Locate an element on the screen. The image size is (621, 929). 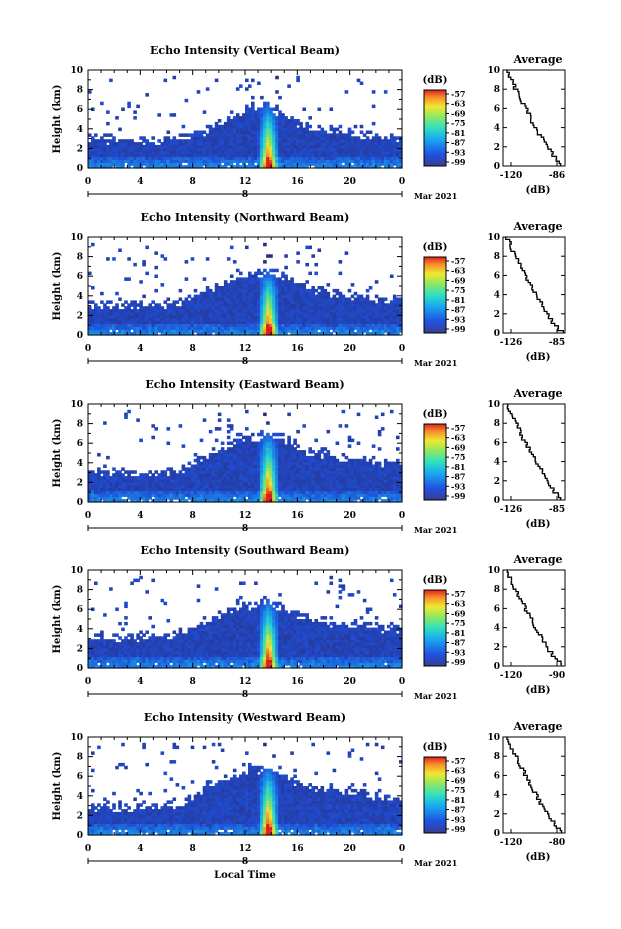
colorbar-tick-label: -63 is located at coordinates (458, 271).